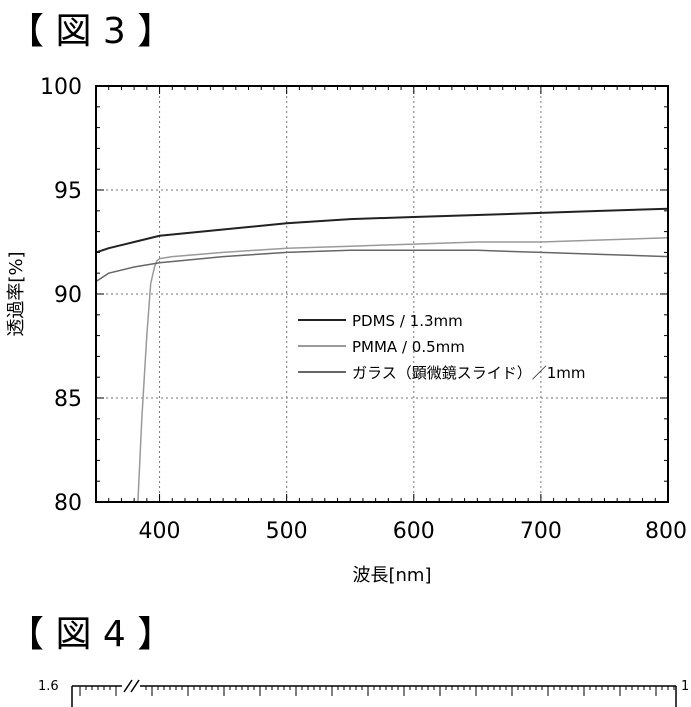 The width and height of the screenshot is (691, 707). What do you see at coordinates (68, 503) in the screenshot?
I see `y-tick-label: 80` at bounding box center [68, 503].